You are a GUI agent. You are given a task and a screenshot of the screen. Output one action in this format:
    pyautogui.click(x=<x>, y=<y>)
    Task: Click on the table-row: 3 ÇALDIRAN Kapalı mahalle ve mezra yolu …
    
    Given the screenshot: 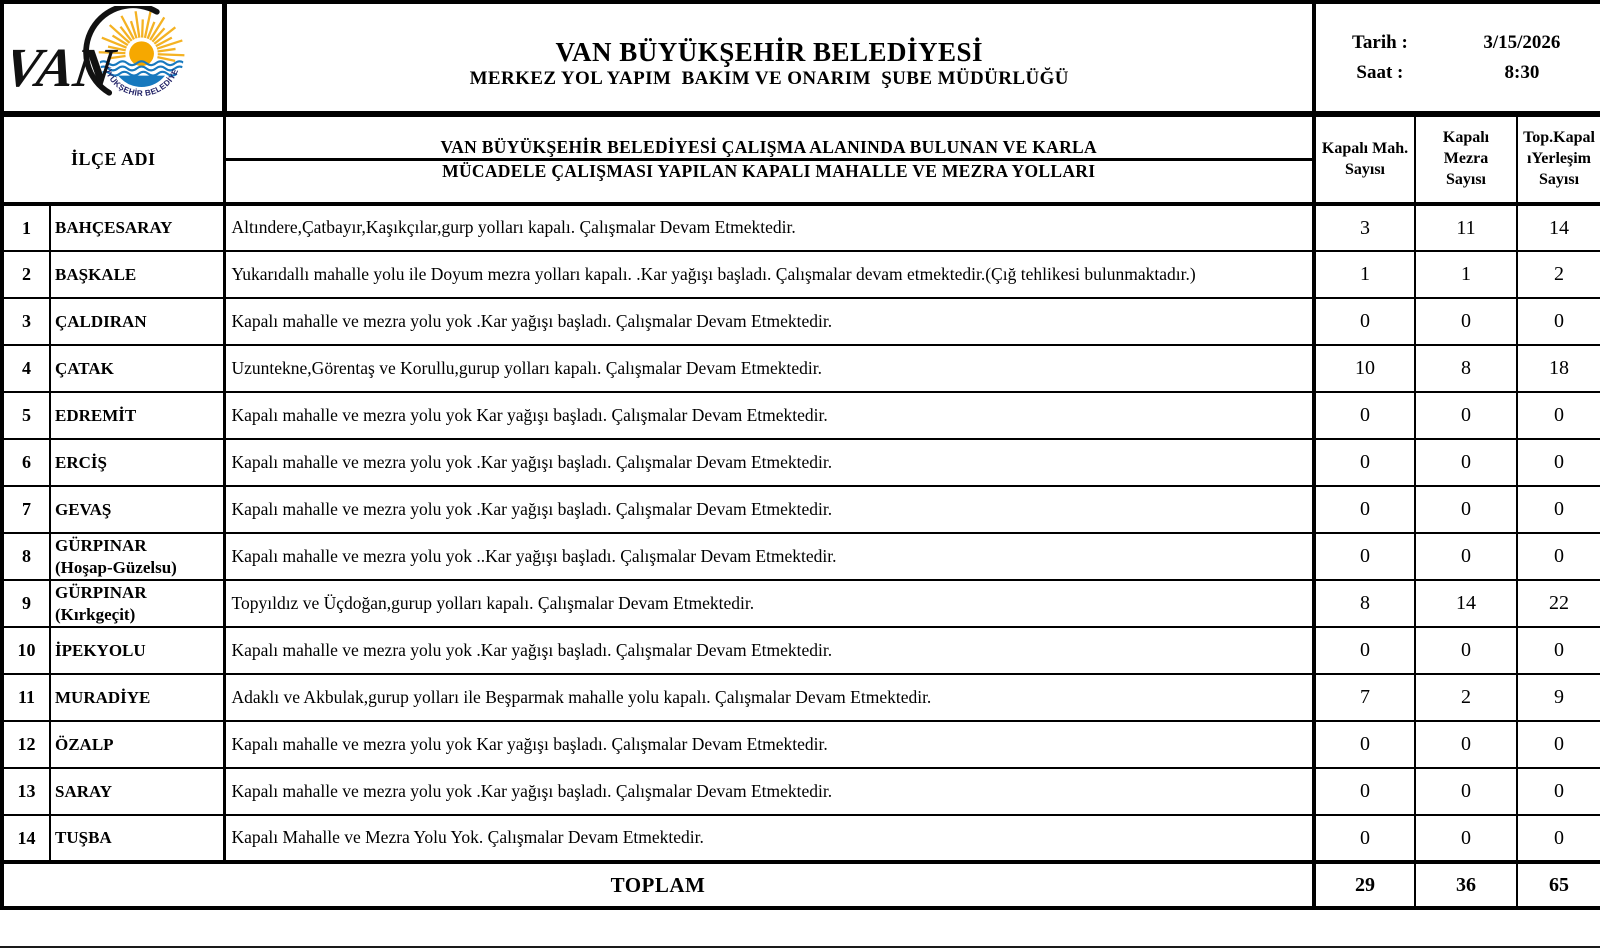 What is the action you would take?
    pyautogui.click(x=800, y=321)
    